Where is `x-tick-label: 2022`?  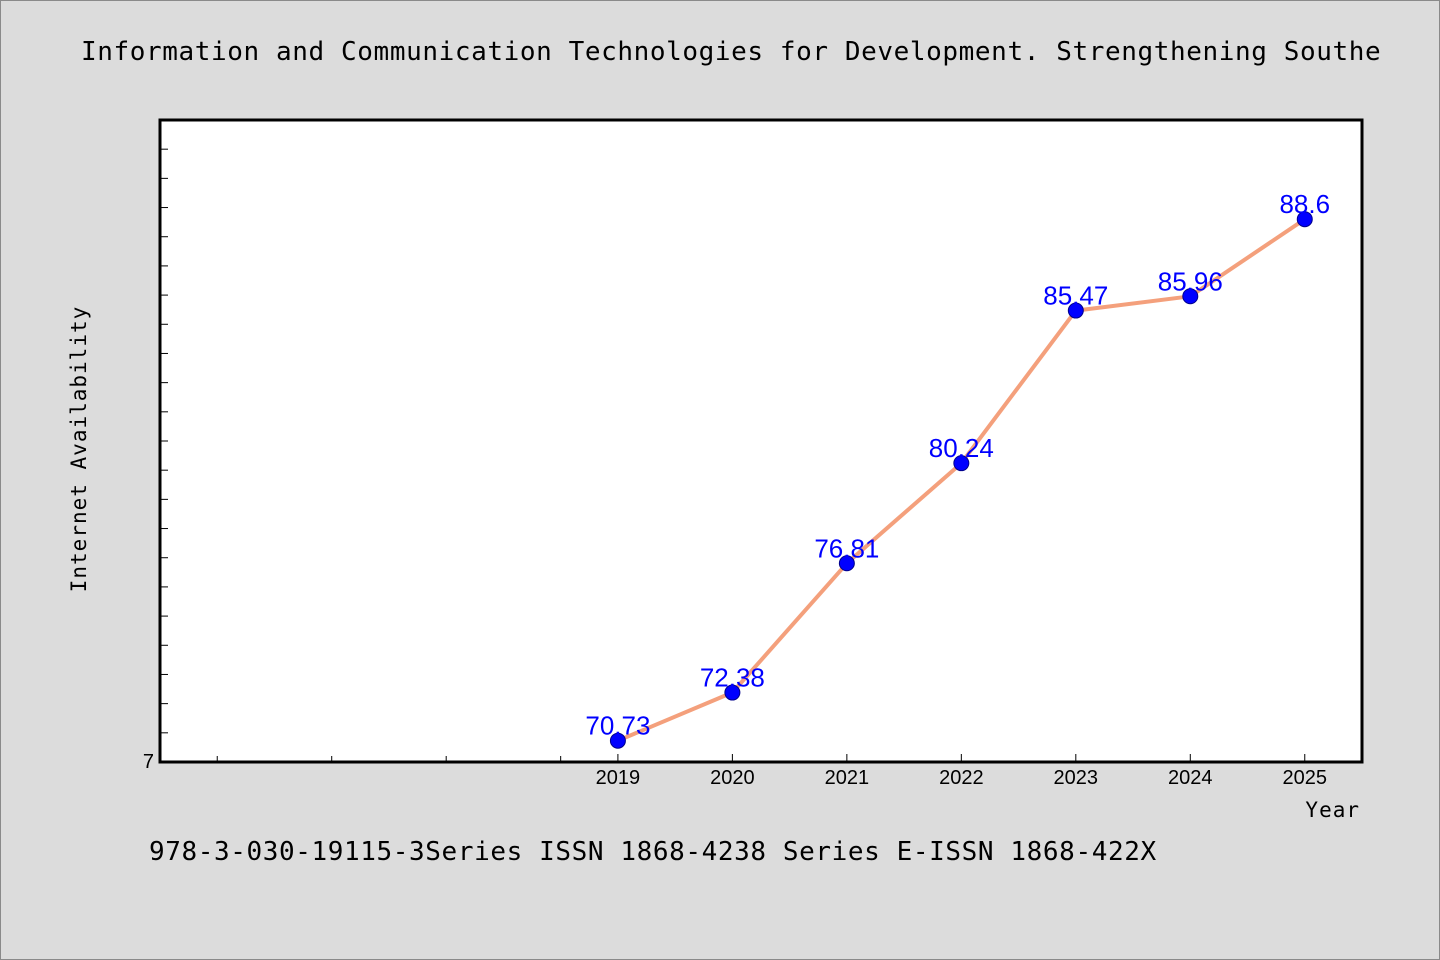 x-tick-label: 2022 is located at coordinates (961, 778).